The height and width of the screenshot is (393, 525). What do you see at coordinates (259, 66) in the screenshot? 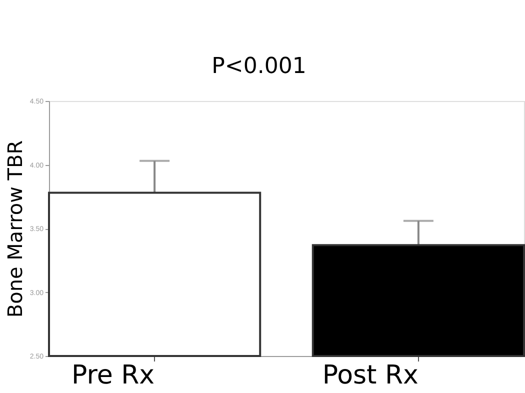
I see `text: P<0.001` at bounding box center [259, 66].